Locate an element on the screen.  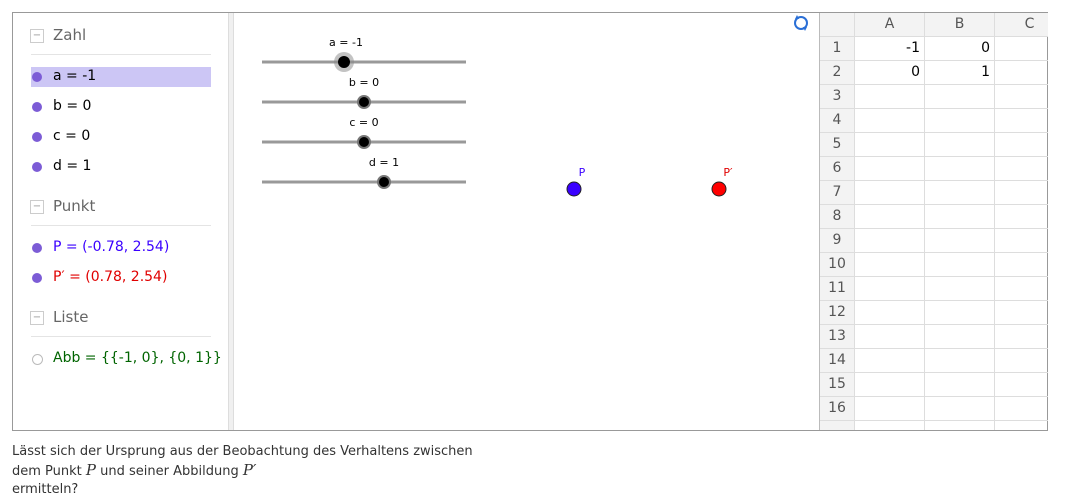
divider is located at coordinates (121, 54).